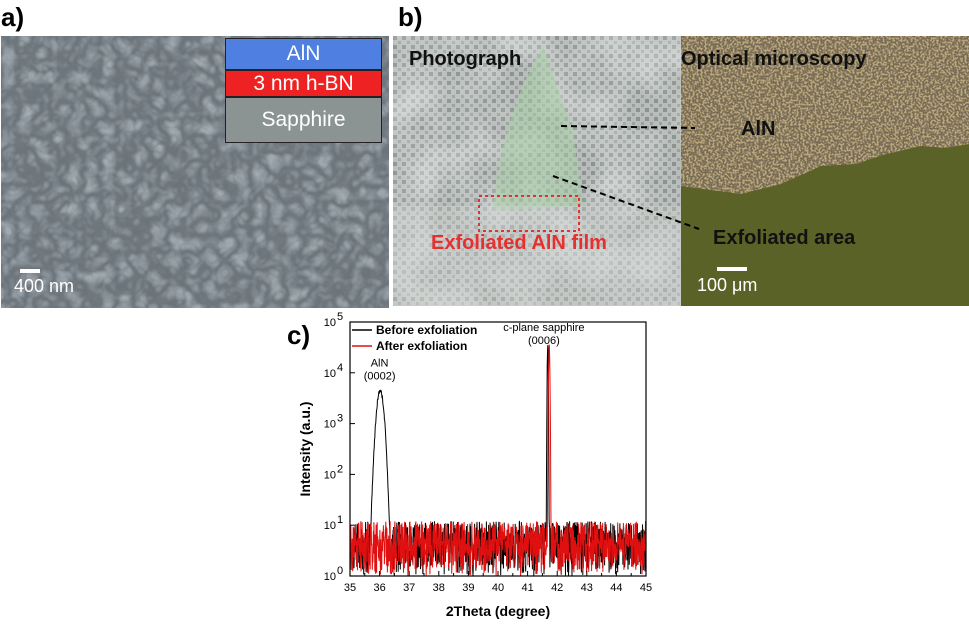 The image size is (969, 626). I want to click on exfoliated-film-label: Exfoliated AlN film, so click(519, 243).